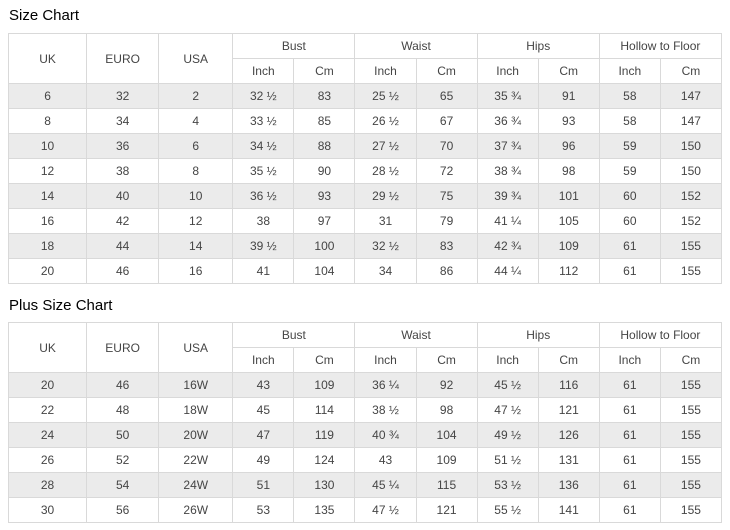  What do you see at coordinates (263, 196) in the screenshot?
I see `table-cell: 36 ½` at bounding box center [263, 196].